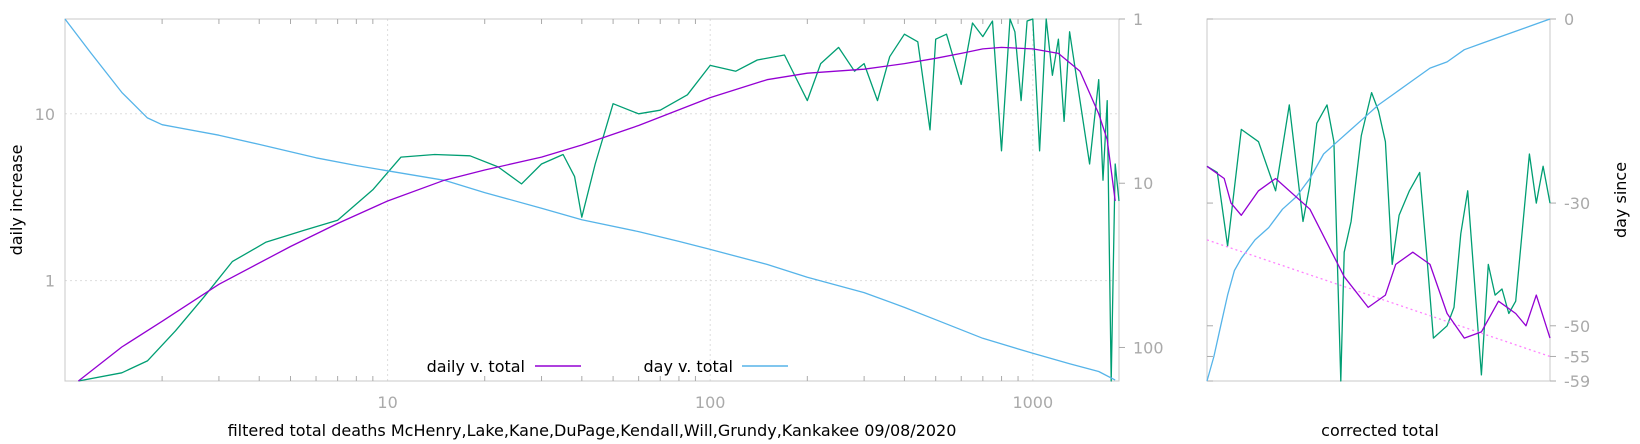 Image resolution: width=1640 pixels, height=444 pixels. I want to click on y-tick-label: 10, so click(45, 114).